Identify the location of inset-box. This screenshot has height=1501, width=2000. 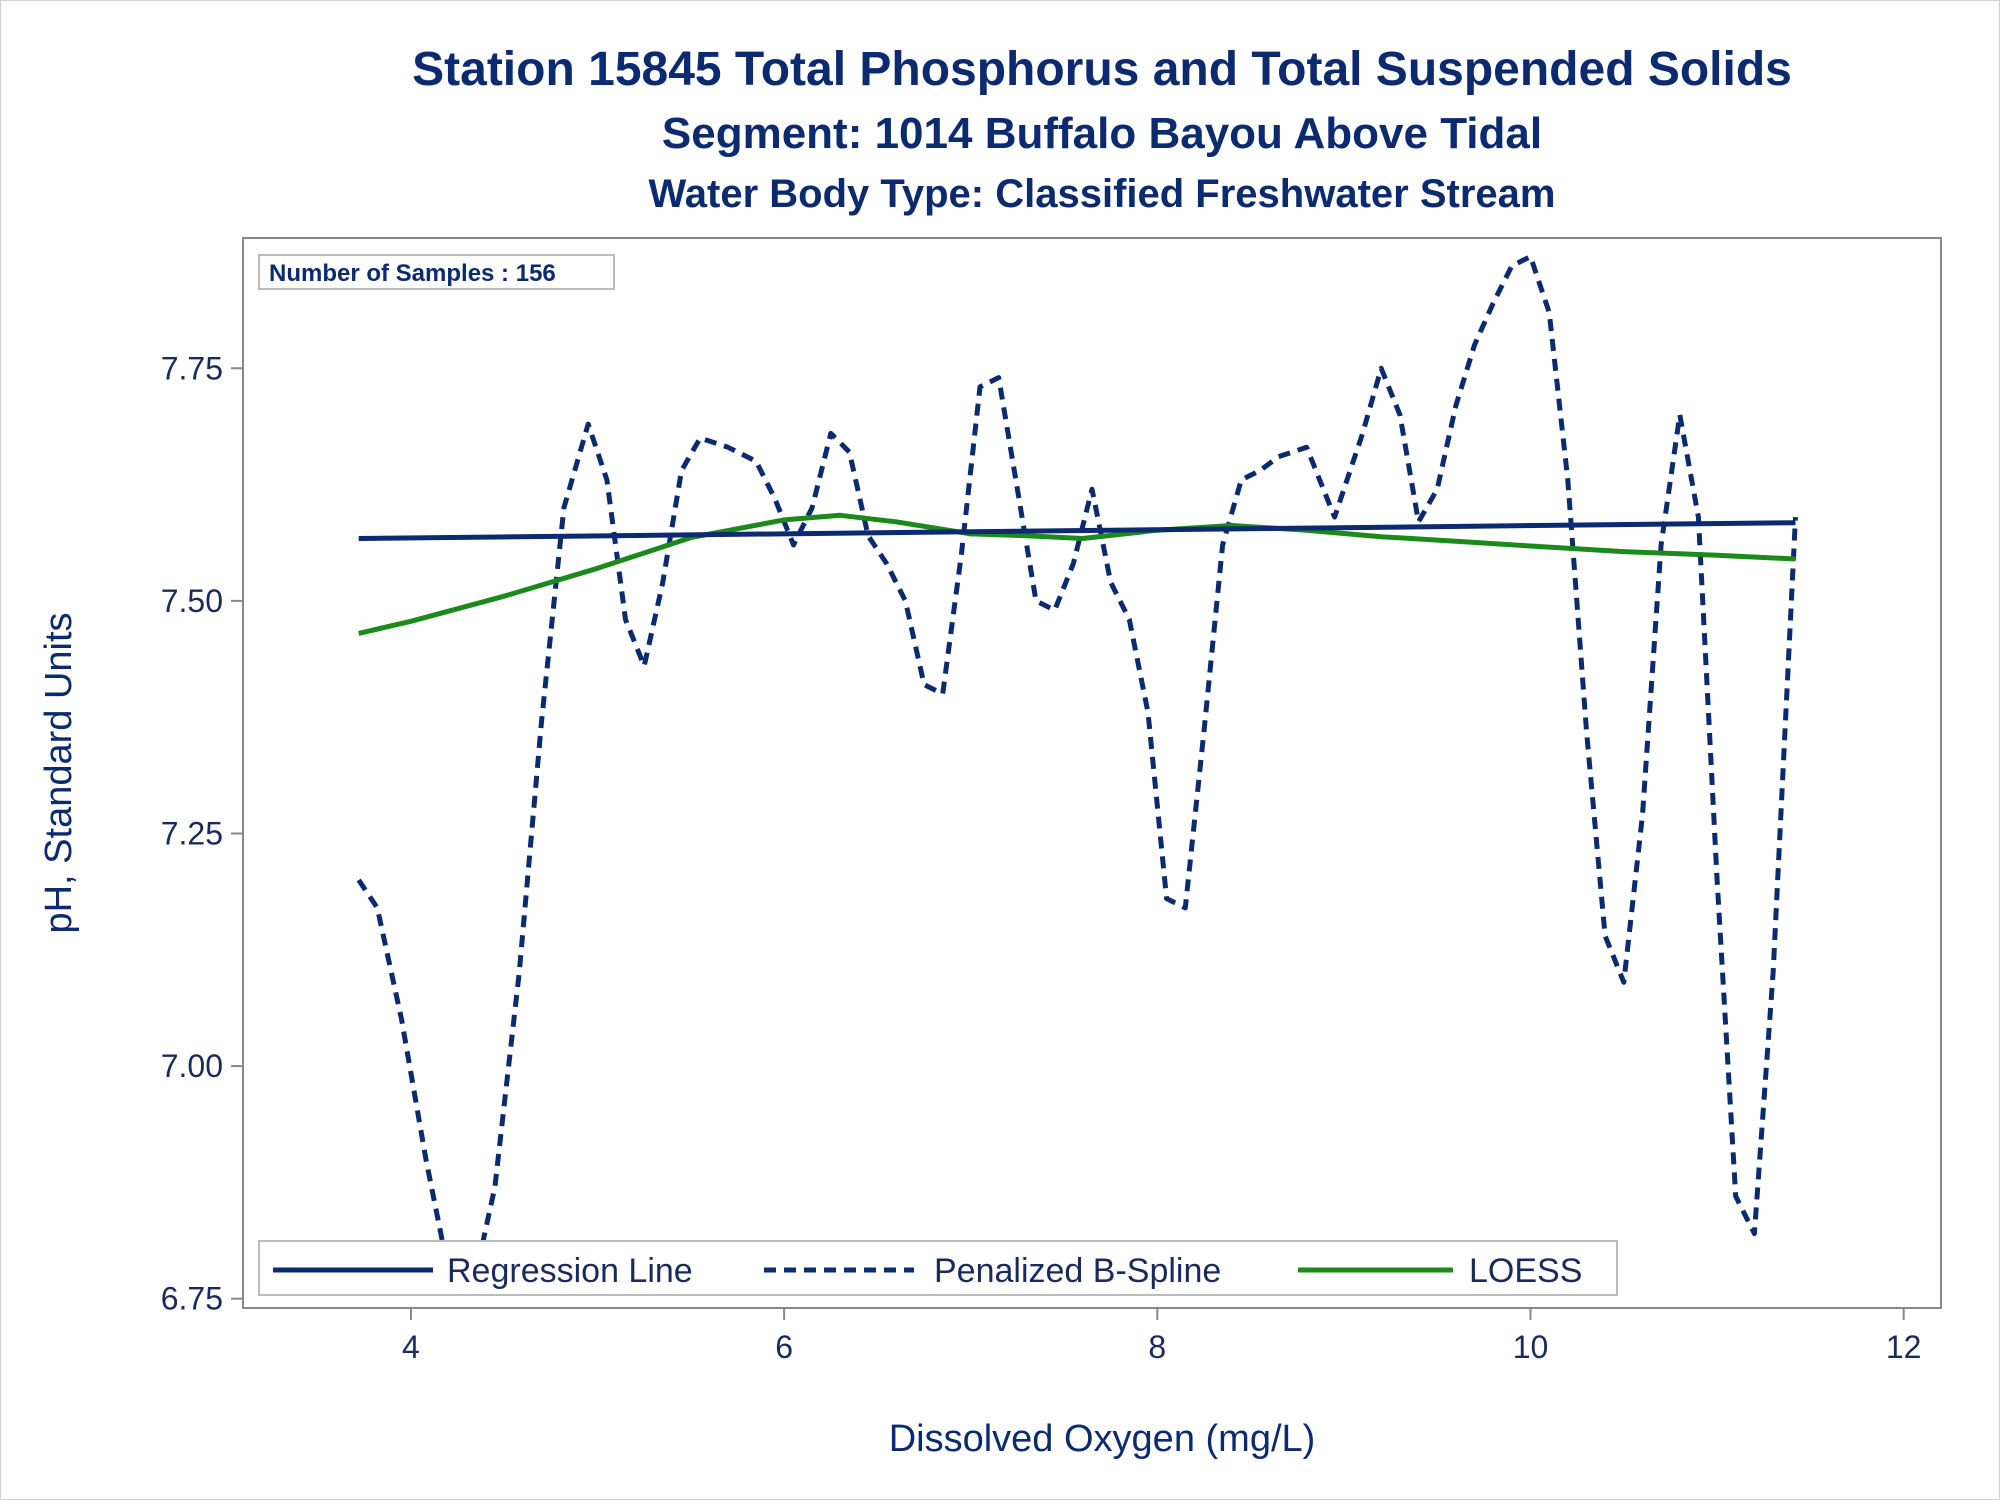
(436, 272).